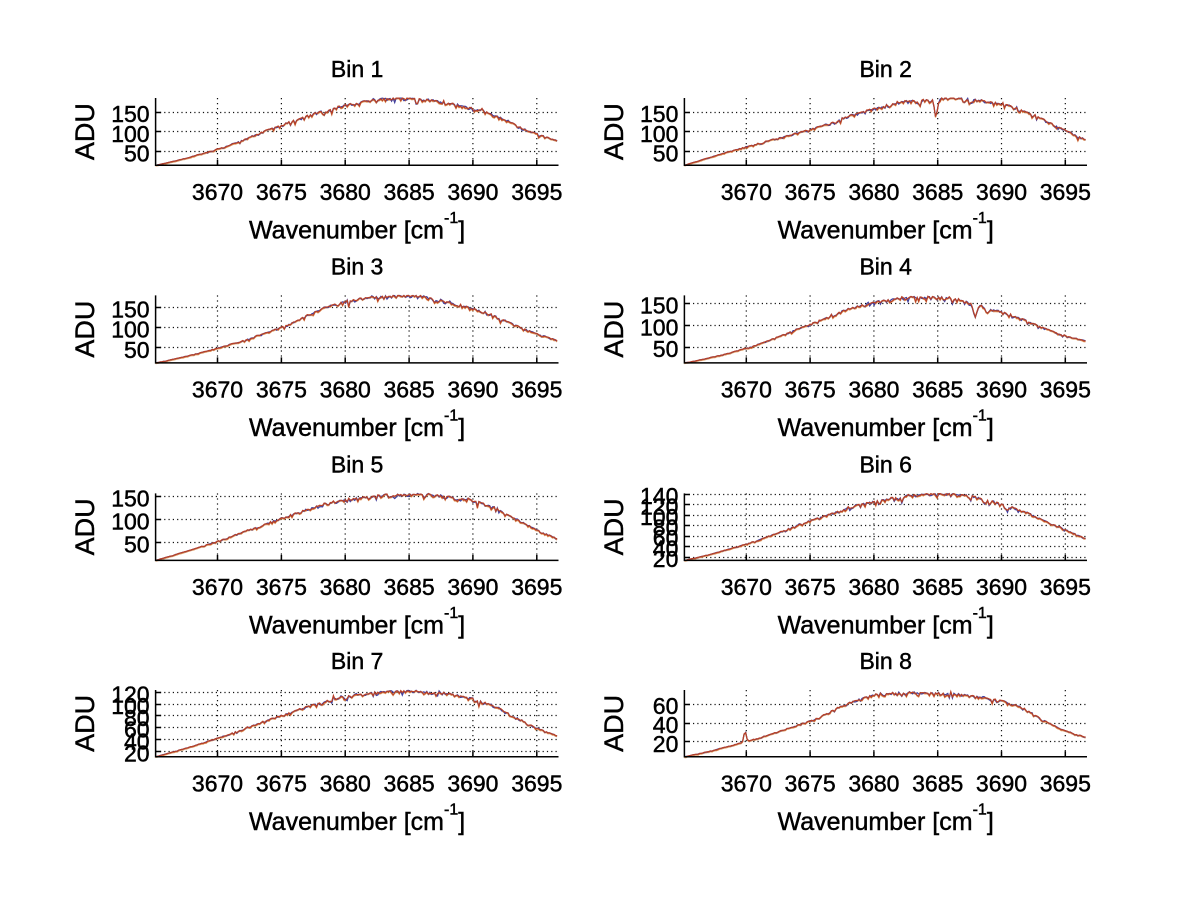 The height and width of the screenshot is (906, 1200). I want to click on svg-text: Bin 8, so click(885, 661).